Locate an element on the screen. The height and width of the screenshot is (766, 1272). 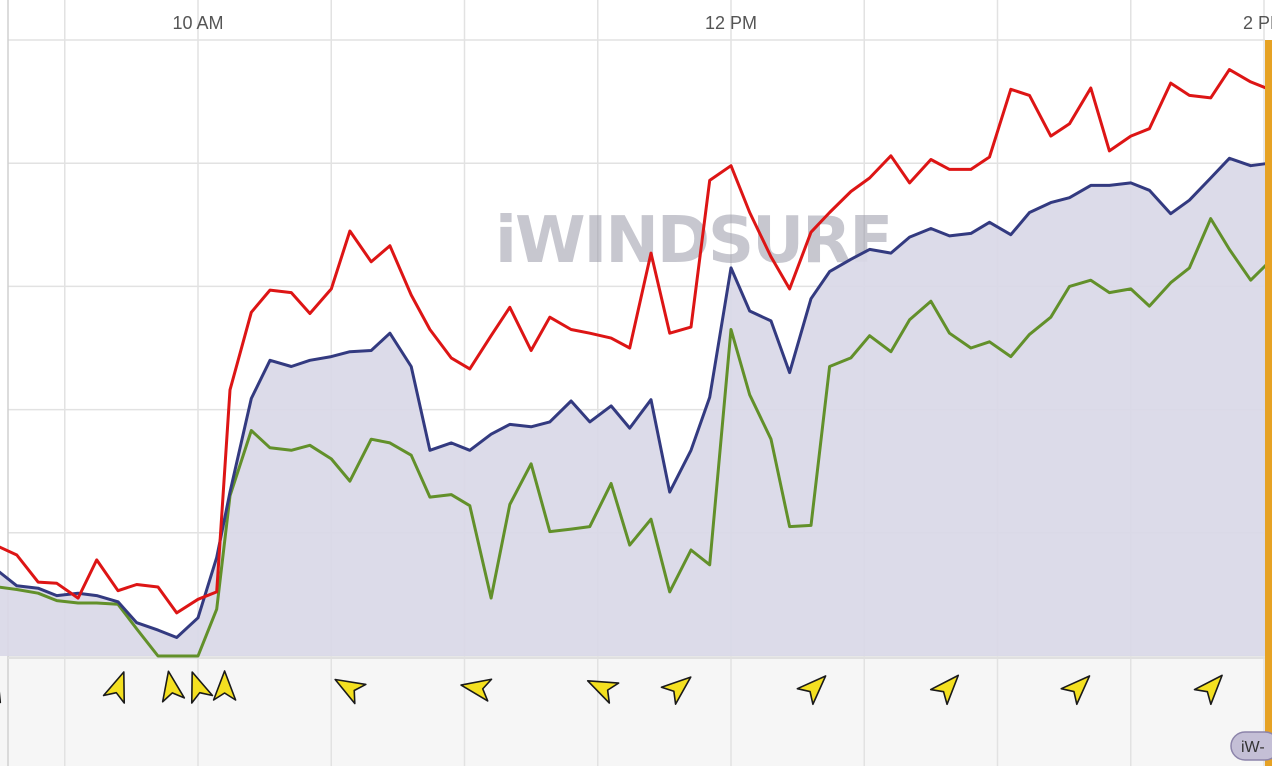
x-tick-label: 10 AM is located at coordinates (197, 23).